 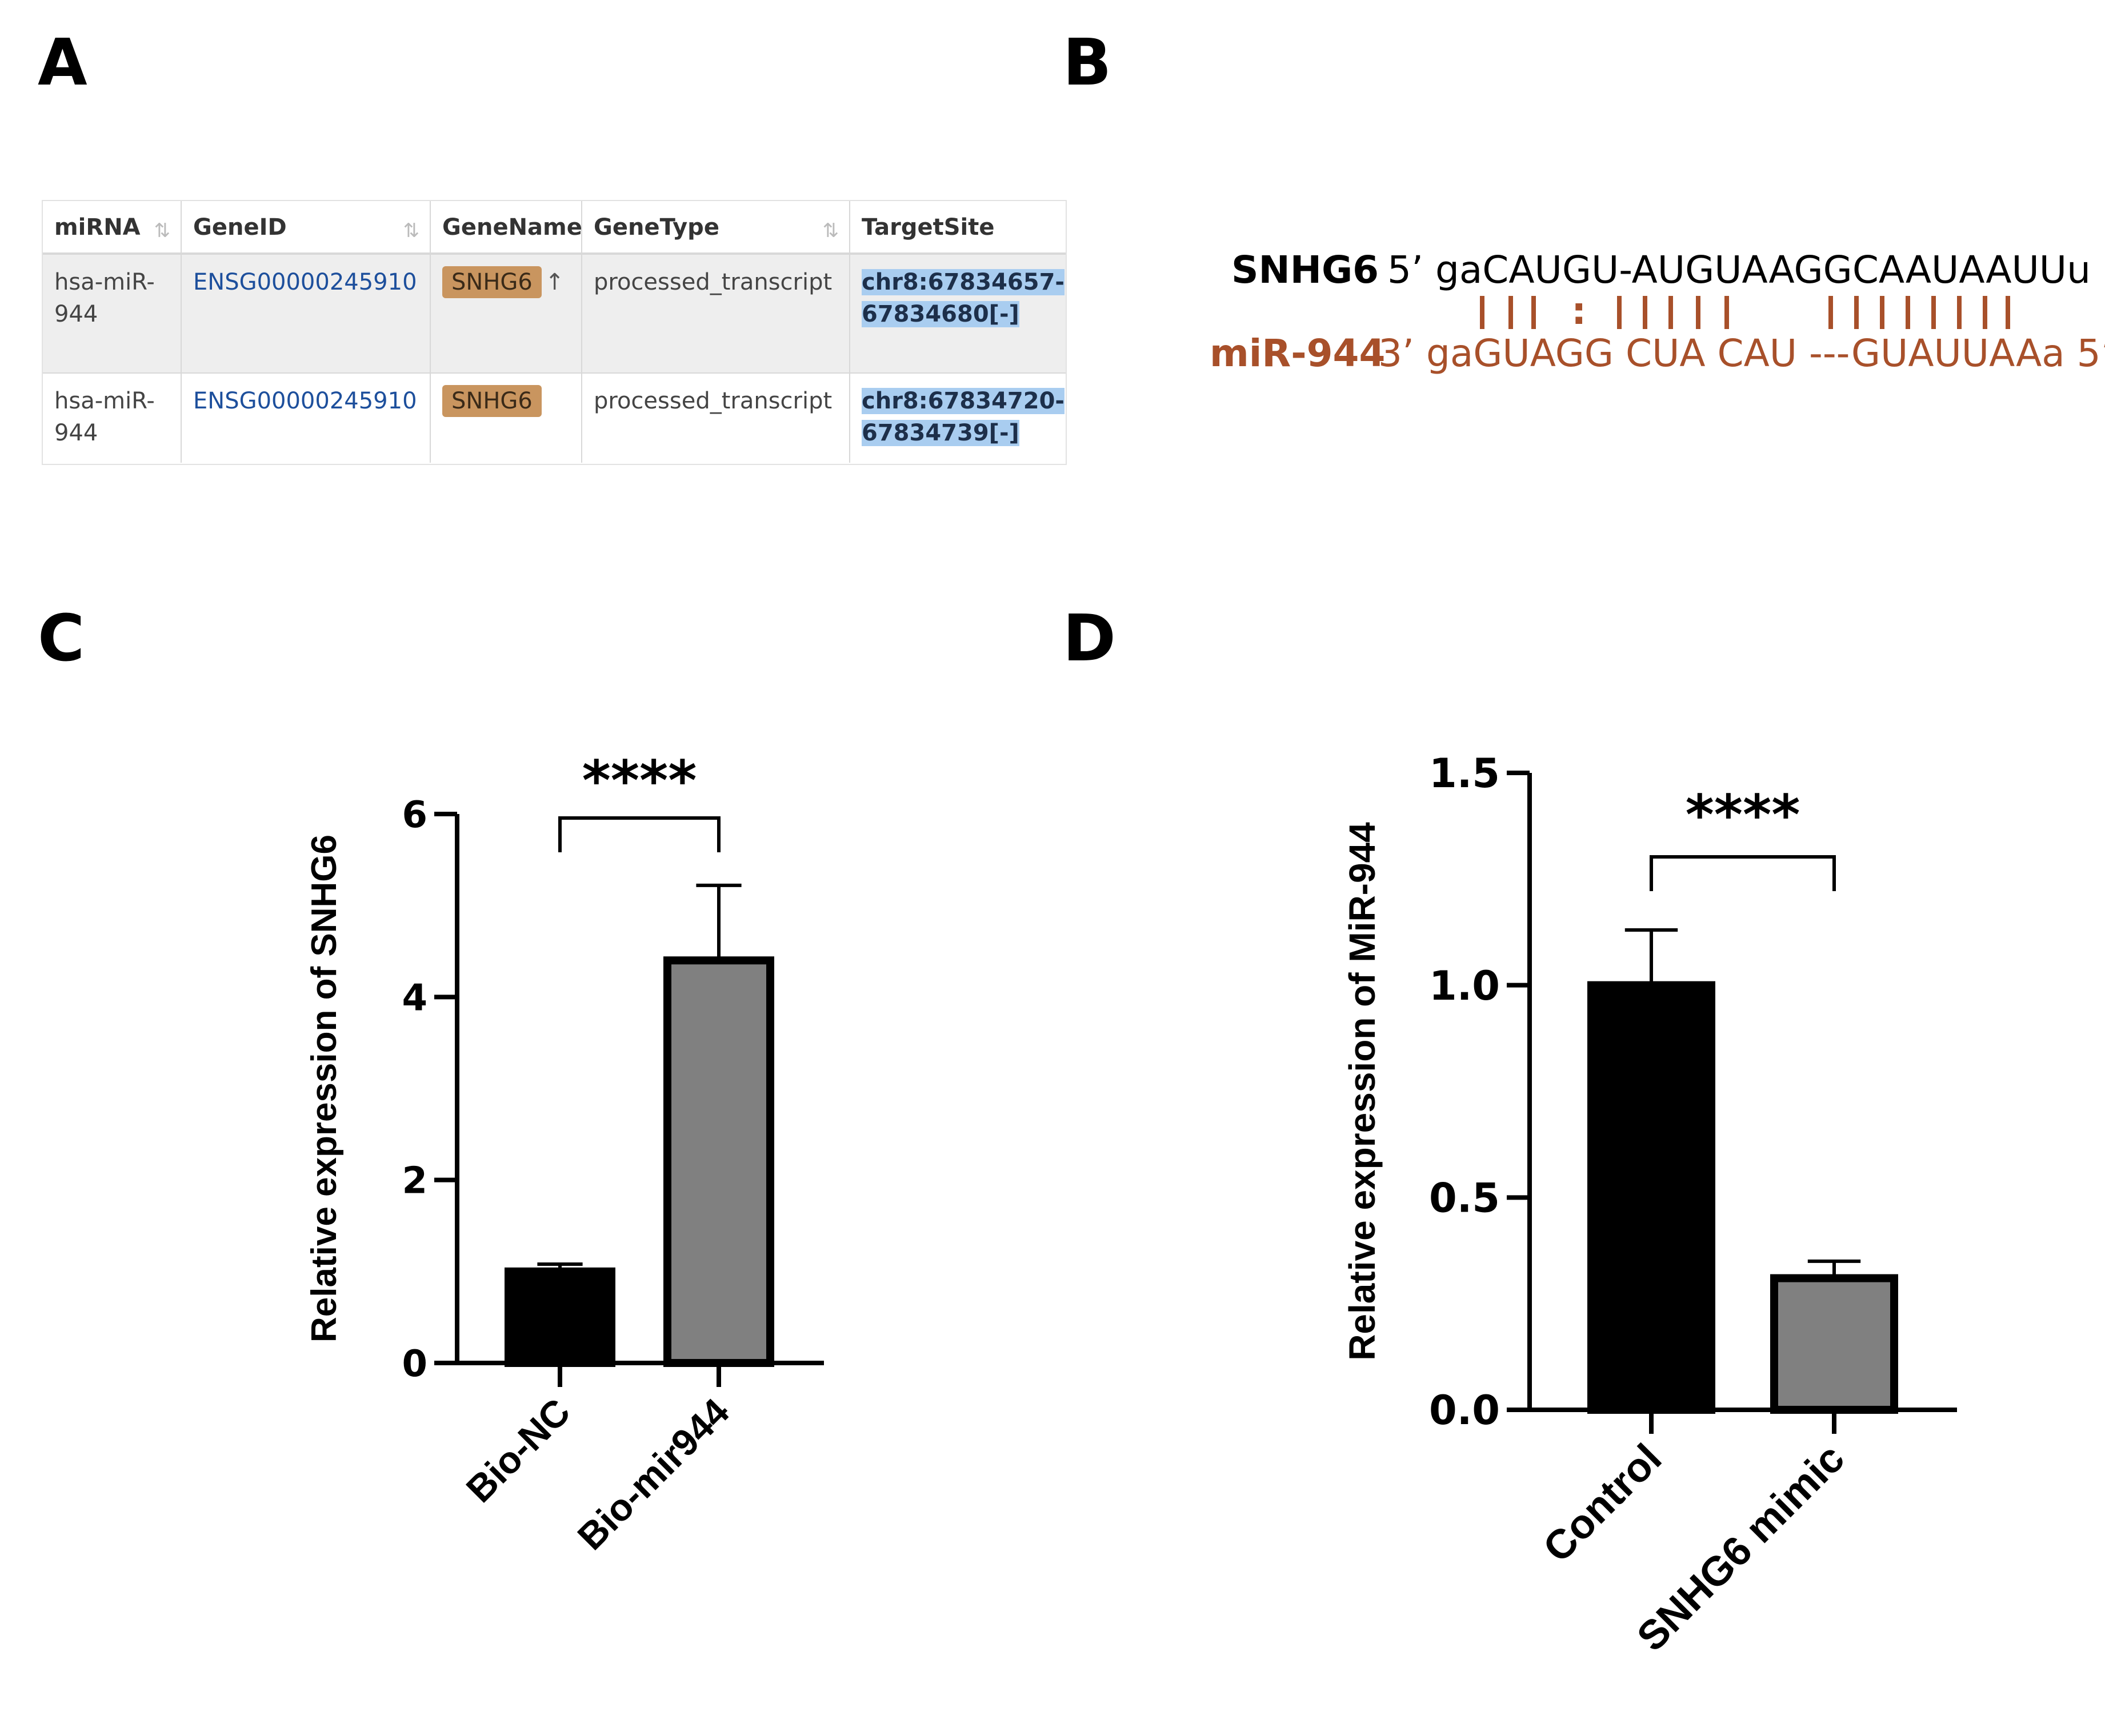 What do you see at coordinates (1465, 1198) in the screenshot?
I see `y-tick-label: 0.5` at bounding box center [1465, 1198].